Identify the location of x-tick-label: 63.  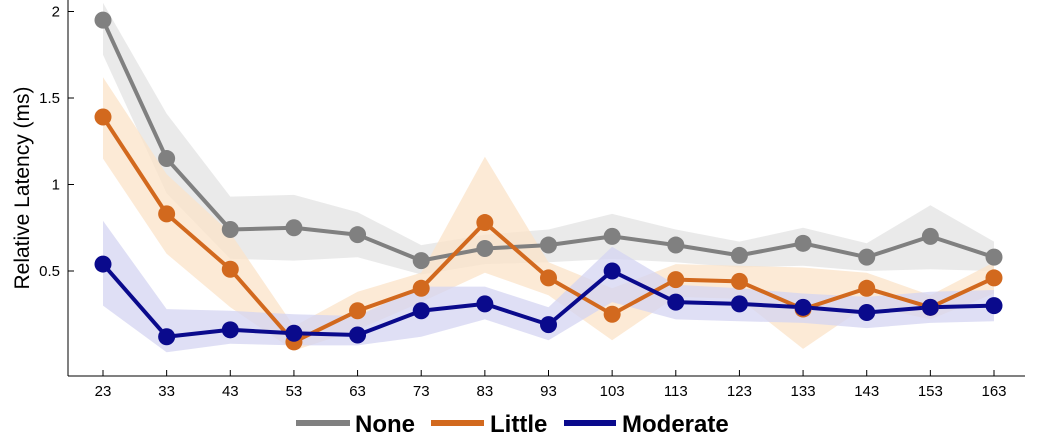
(357, 391).